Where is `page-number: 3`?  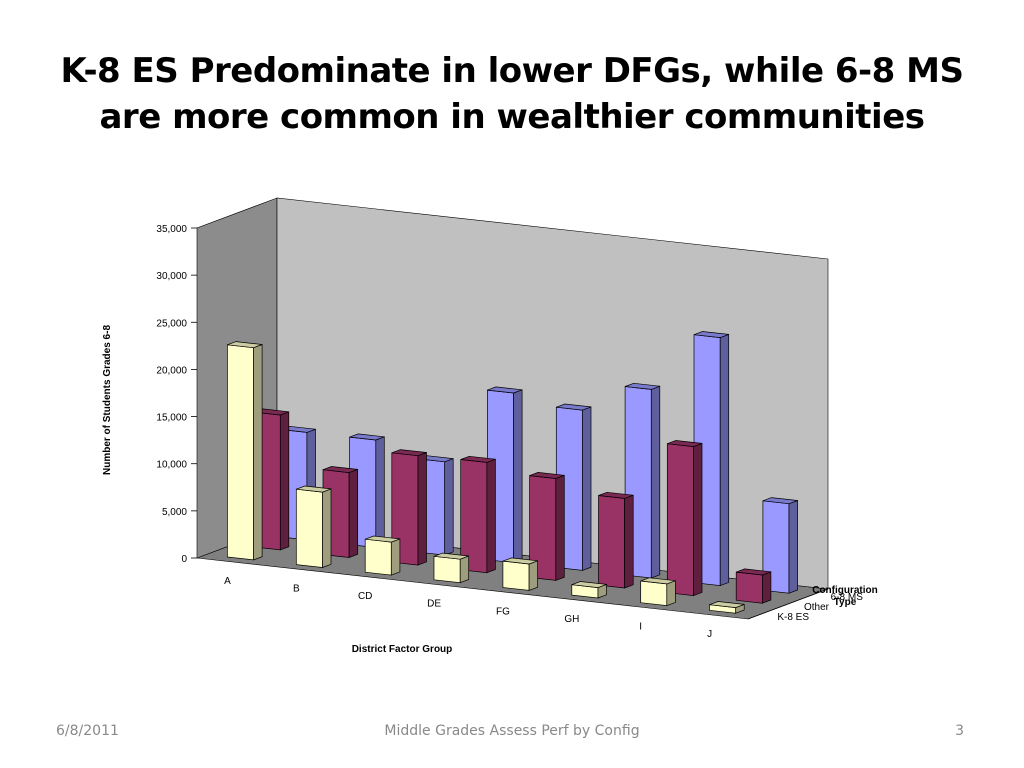
page-number: 3 is located at coordinates (959, 731).